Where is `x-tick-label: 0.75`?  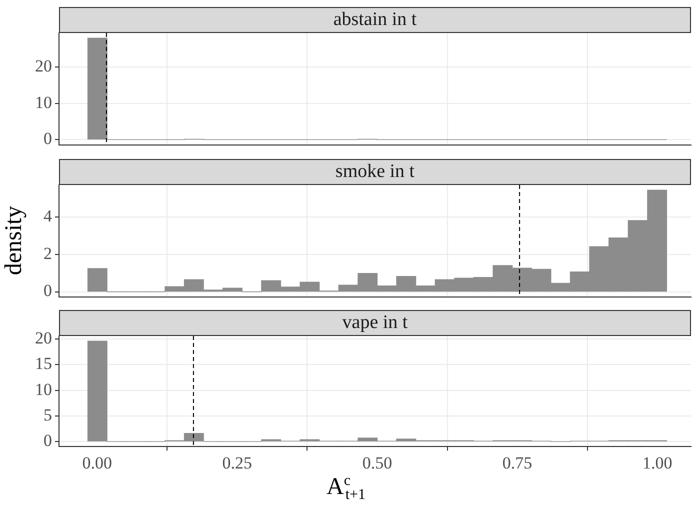 x-tick-label: 0.75 is located at coordinates (517, 462).